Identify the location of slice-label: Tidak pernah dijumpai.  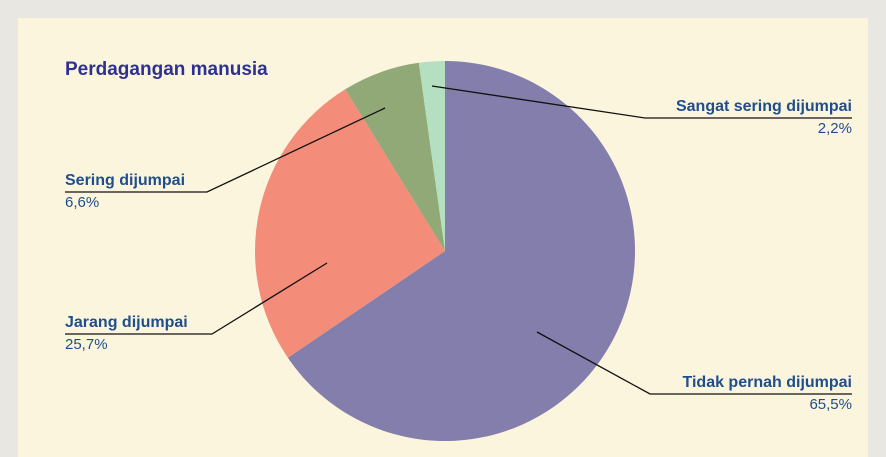
(767, 382).